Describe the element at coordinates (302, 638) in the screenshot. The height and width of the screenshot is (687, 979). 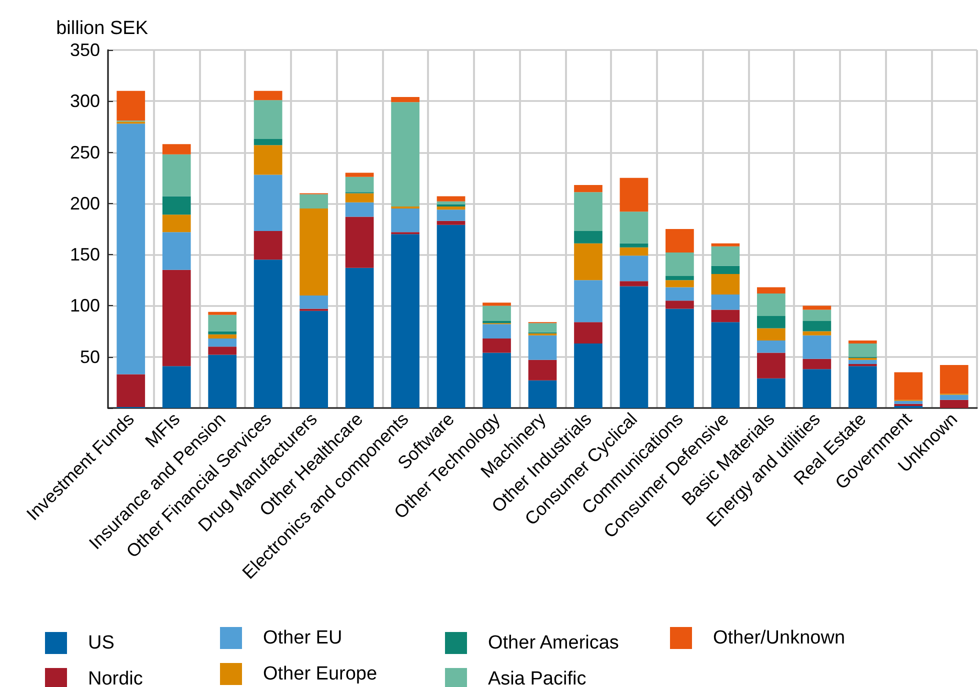
I see `legend-label: Other EU` at that location.